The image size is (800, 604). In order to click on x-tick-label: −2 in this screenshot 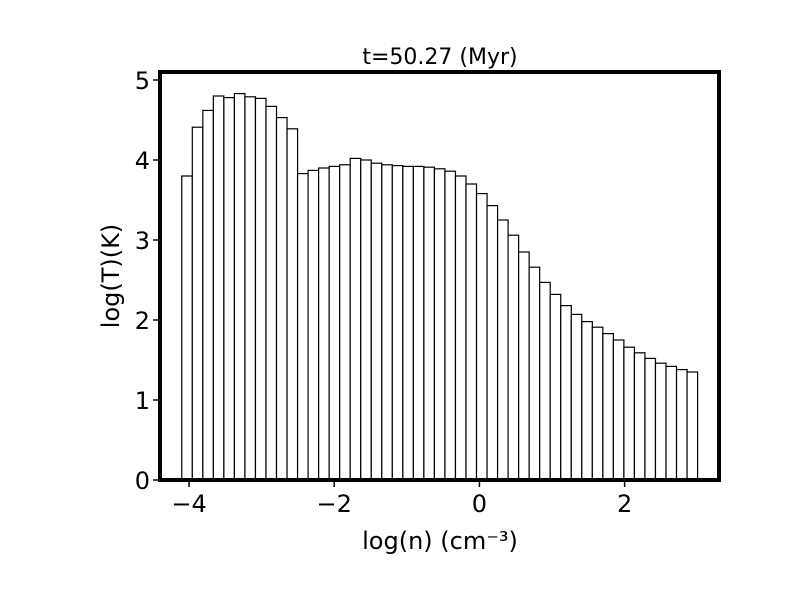, I will do `click(334, 504)`.